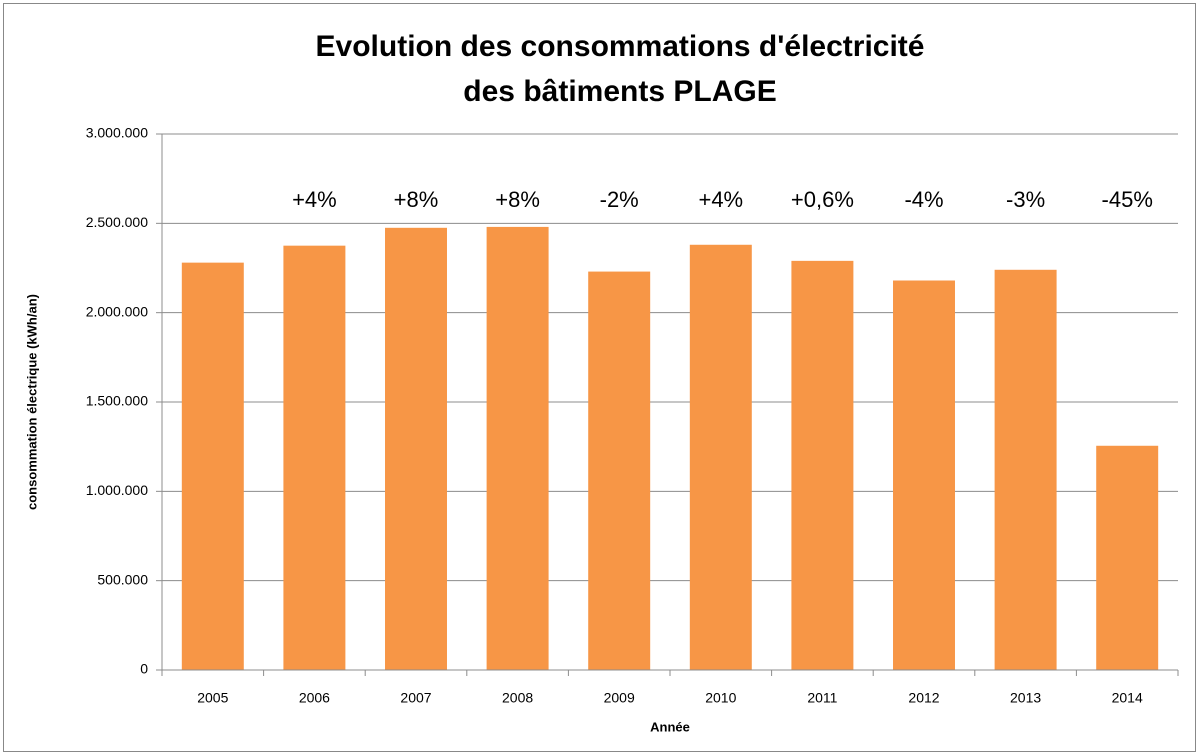 The height and width of the screenshot is (755, 1199). I want to click on x-tick-label: 2005, so click(212, 698).